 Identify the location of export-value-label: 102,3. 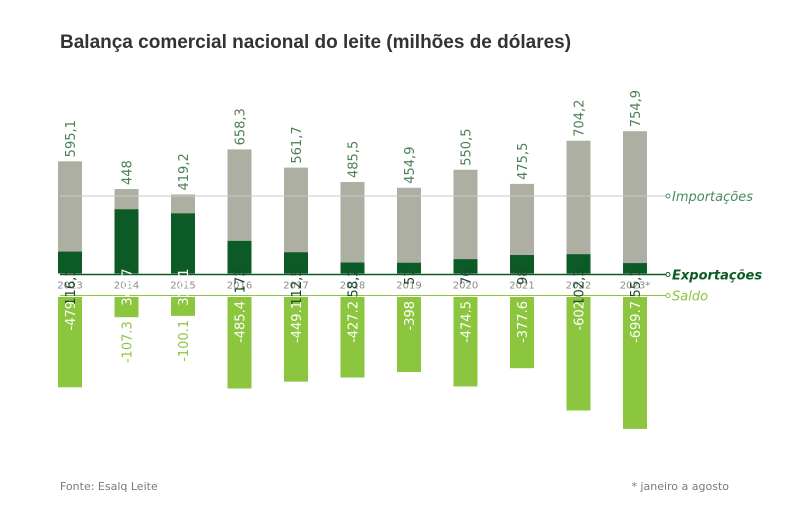
(580, 287).